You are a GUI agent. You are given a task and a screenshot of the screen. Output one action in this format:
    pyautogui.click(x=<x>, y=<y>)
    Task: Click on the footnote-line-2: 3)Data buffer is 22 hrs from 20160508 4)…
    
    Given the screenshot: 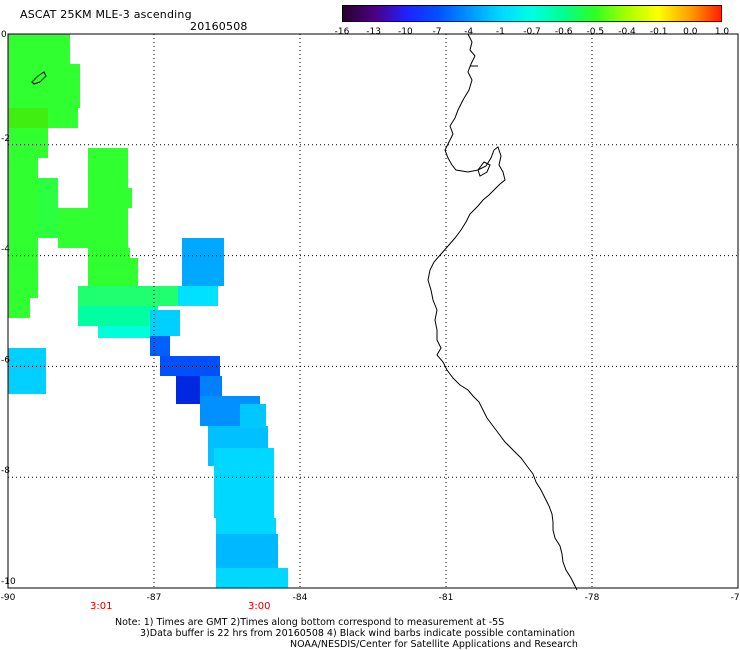 What is the action you would take?
    pyautogui.click(x=358, y=633)
    